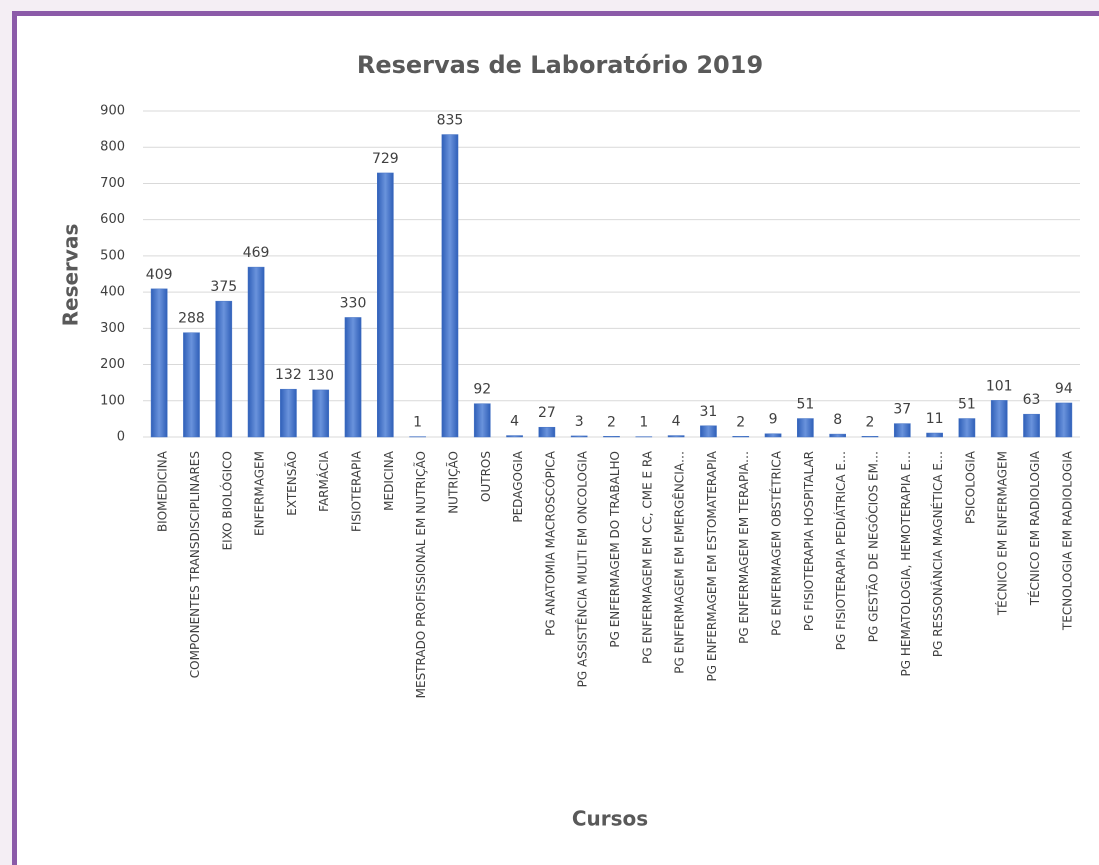  What do you see at coordinates (112, 219) in the screenshot?
I see `y-tick-label: 600` at bounding box center [112, 219].